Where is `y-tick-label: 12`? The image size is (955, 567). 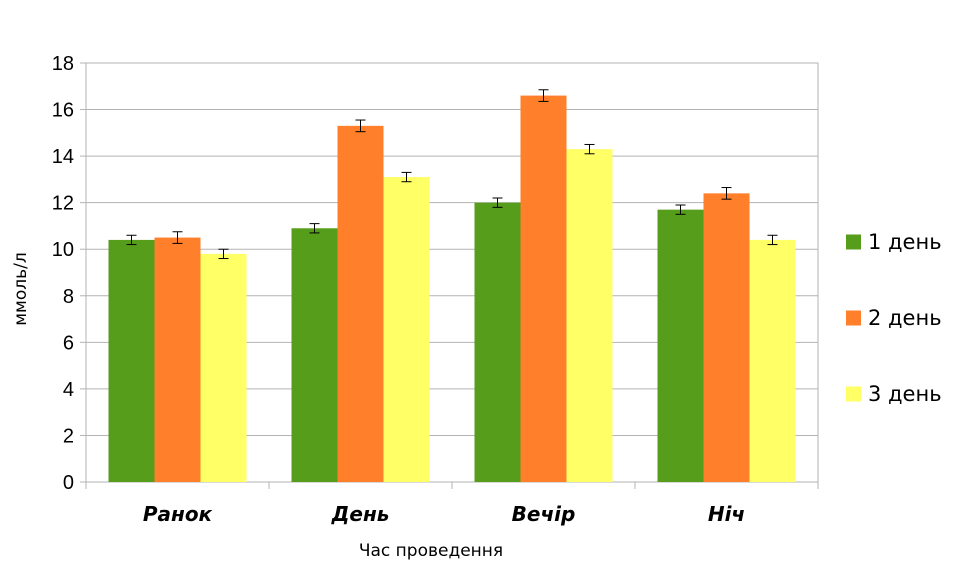 y-tick-label: 12 is located at coordinates (63, 204).